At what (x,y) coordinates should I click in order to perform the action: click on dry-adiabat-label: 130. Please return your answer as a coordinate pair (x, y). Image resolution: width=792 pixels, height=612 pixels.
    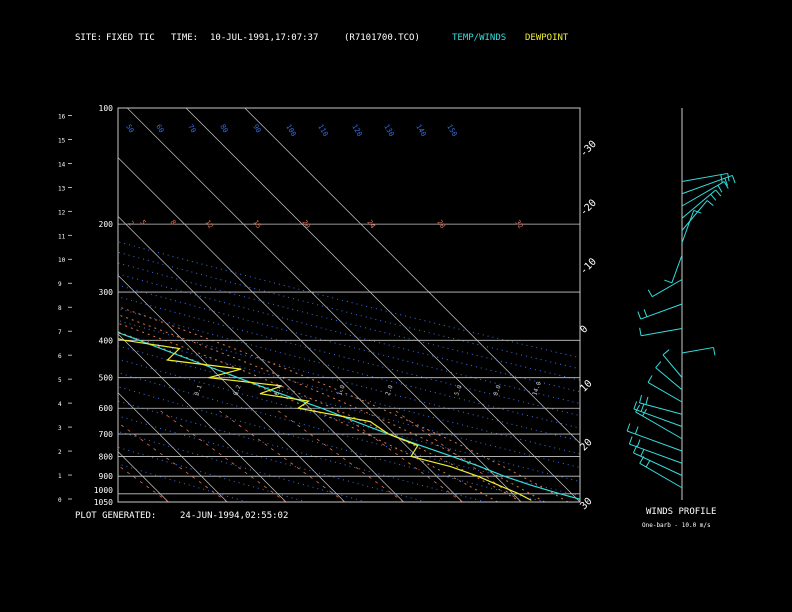
    Looking at the image, I should click on (388, 130).